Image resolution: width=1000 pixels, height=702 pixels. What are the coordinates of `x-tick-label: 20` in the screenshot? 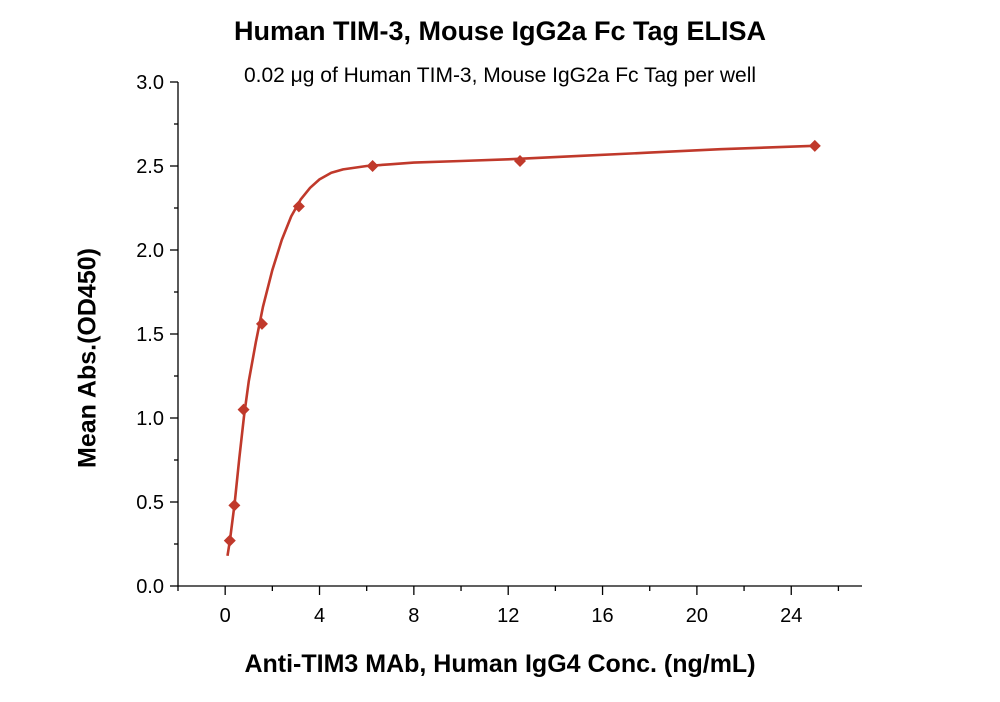 It's located at (697, 616).